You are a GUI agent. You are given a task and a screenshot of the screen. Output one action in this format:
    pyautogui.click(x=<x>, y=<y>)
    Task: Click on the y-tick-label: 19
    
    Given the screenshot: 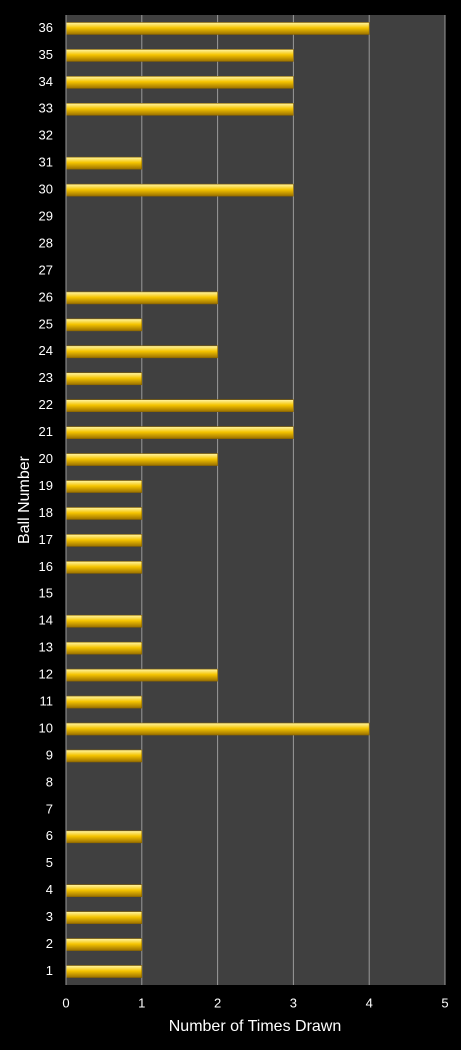 What is the action you would take?
    pyautogui.click(x=46, y=485)
    